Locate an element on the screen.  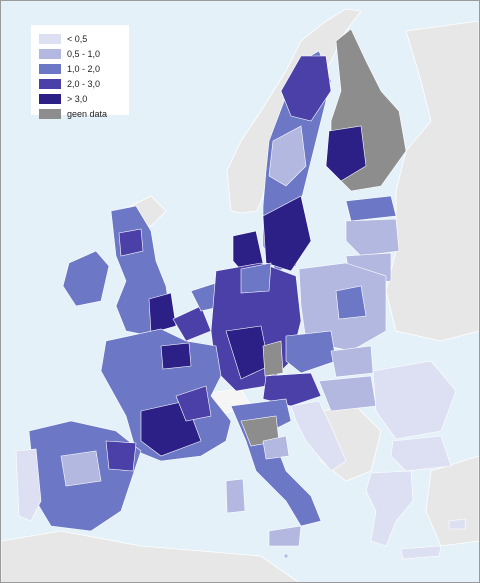
legend-label: 0,5 - 1,0 is located at coordinates (84, 53).